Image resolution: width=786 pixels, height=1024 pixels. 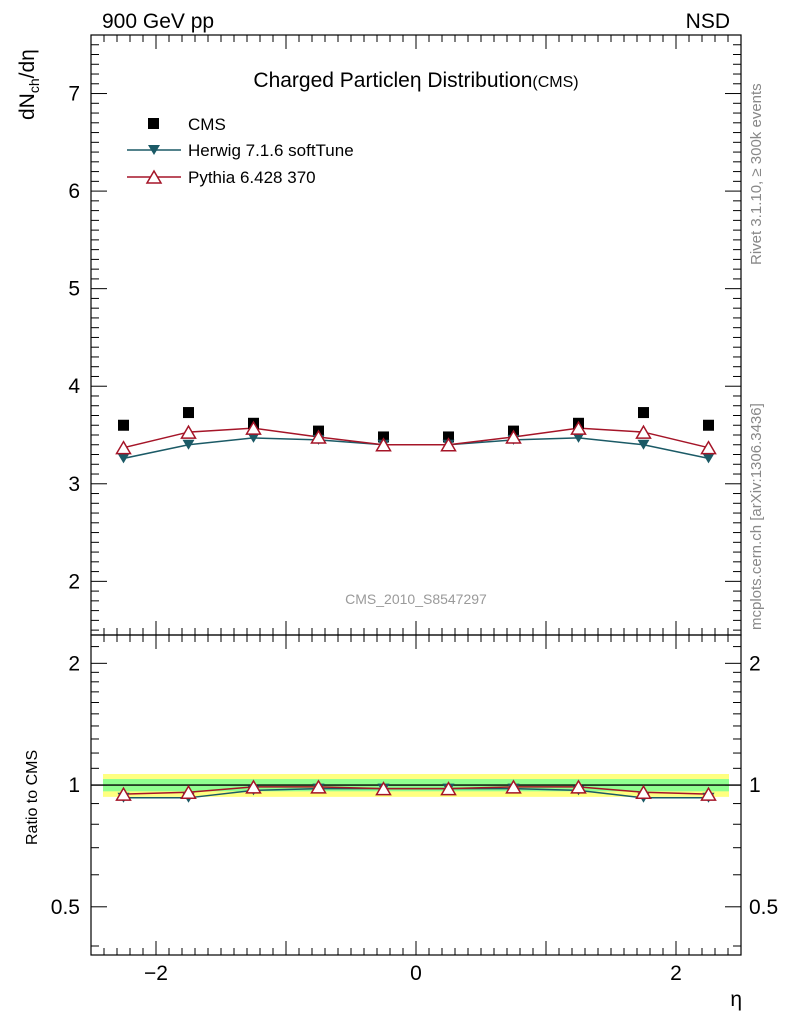 What do you see at coordinates (755, 663) in the screenshot?
I see `ratio-y-tick-label-right: 2` at bounding box center [755, 663].